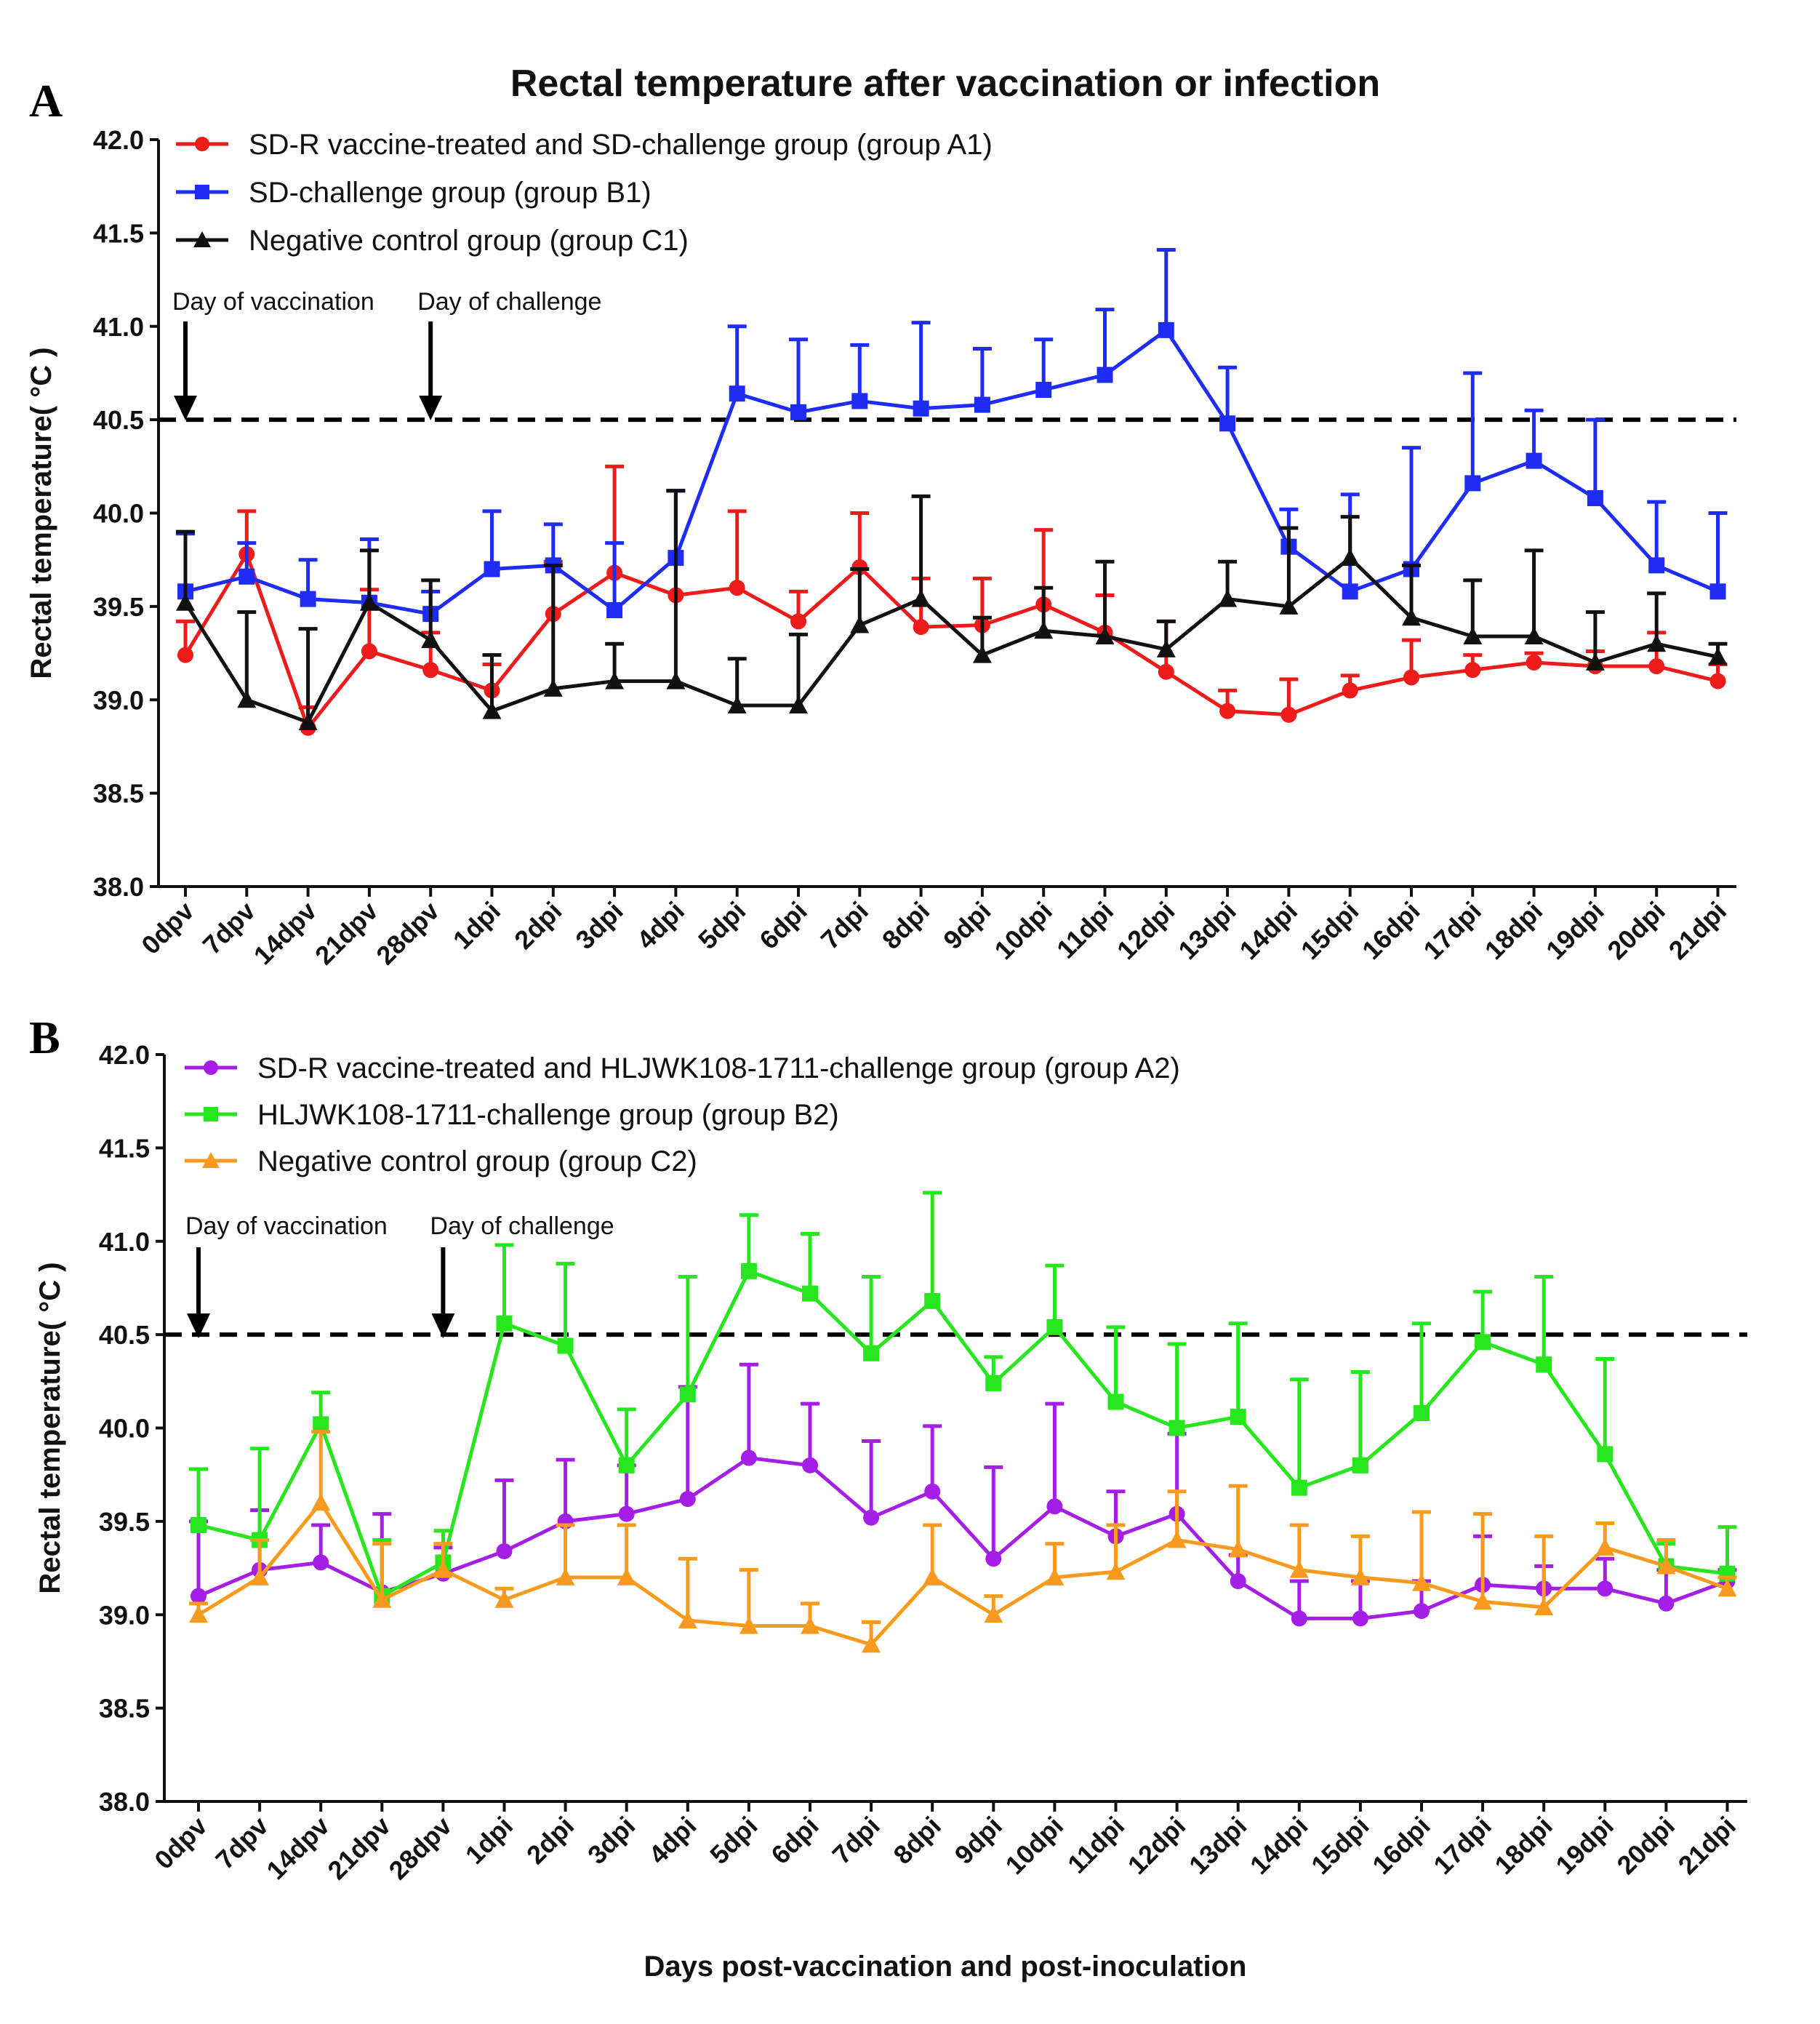  I want to click on panel-a-legend-label-blue: SD-challenge group (group B1), so click(450, 193).